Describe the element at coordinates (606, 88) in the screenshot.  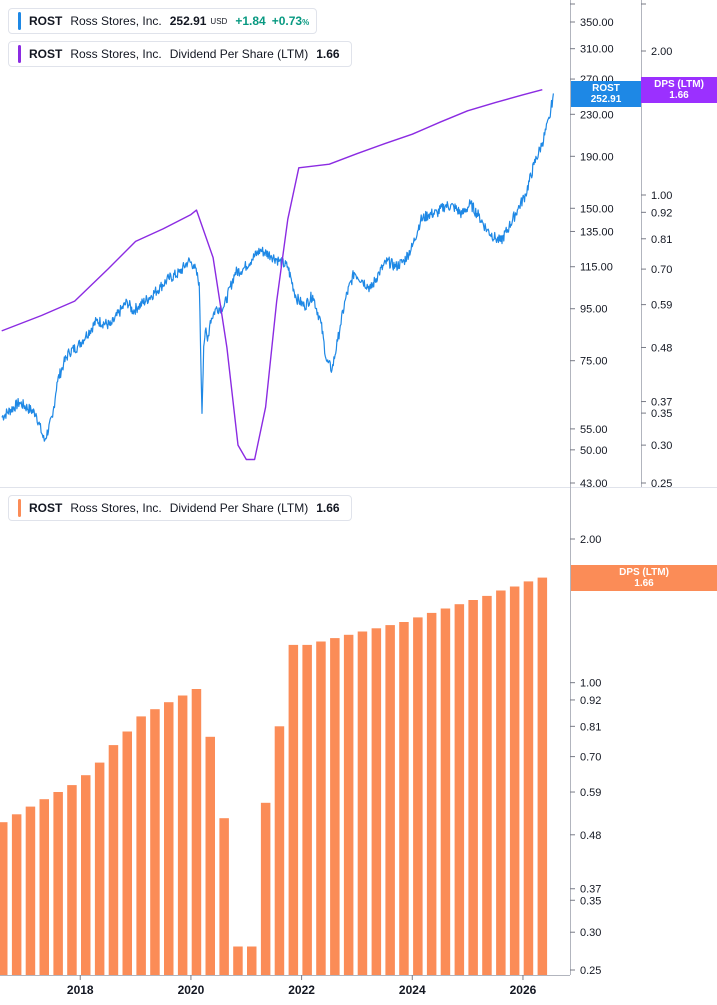
I see `price-tag-symbol: ROST` at that location.